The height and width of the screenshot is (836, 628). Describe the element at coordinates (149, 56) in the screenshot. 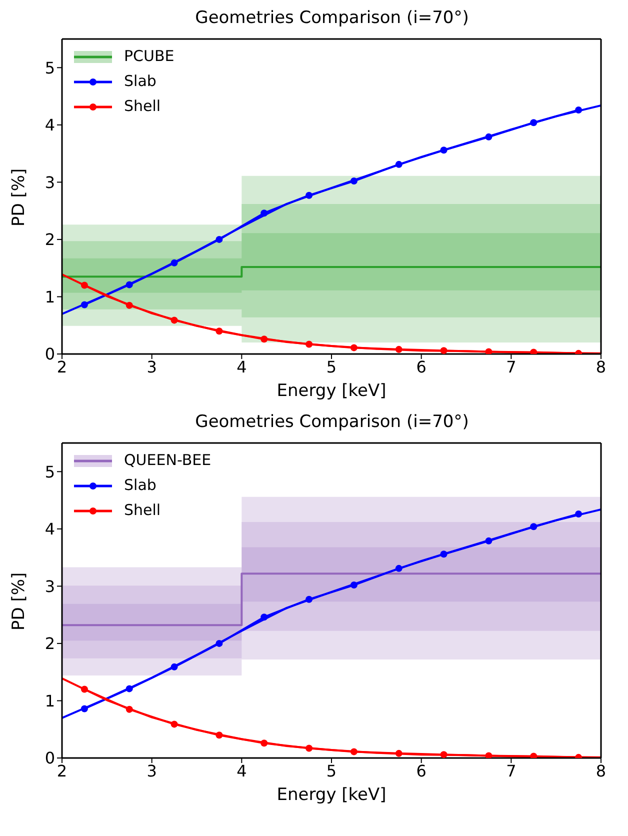

I see `legend-label: PCUBE` at that location.